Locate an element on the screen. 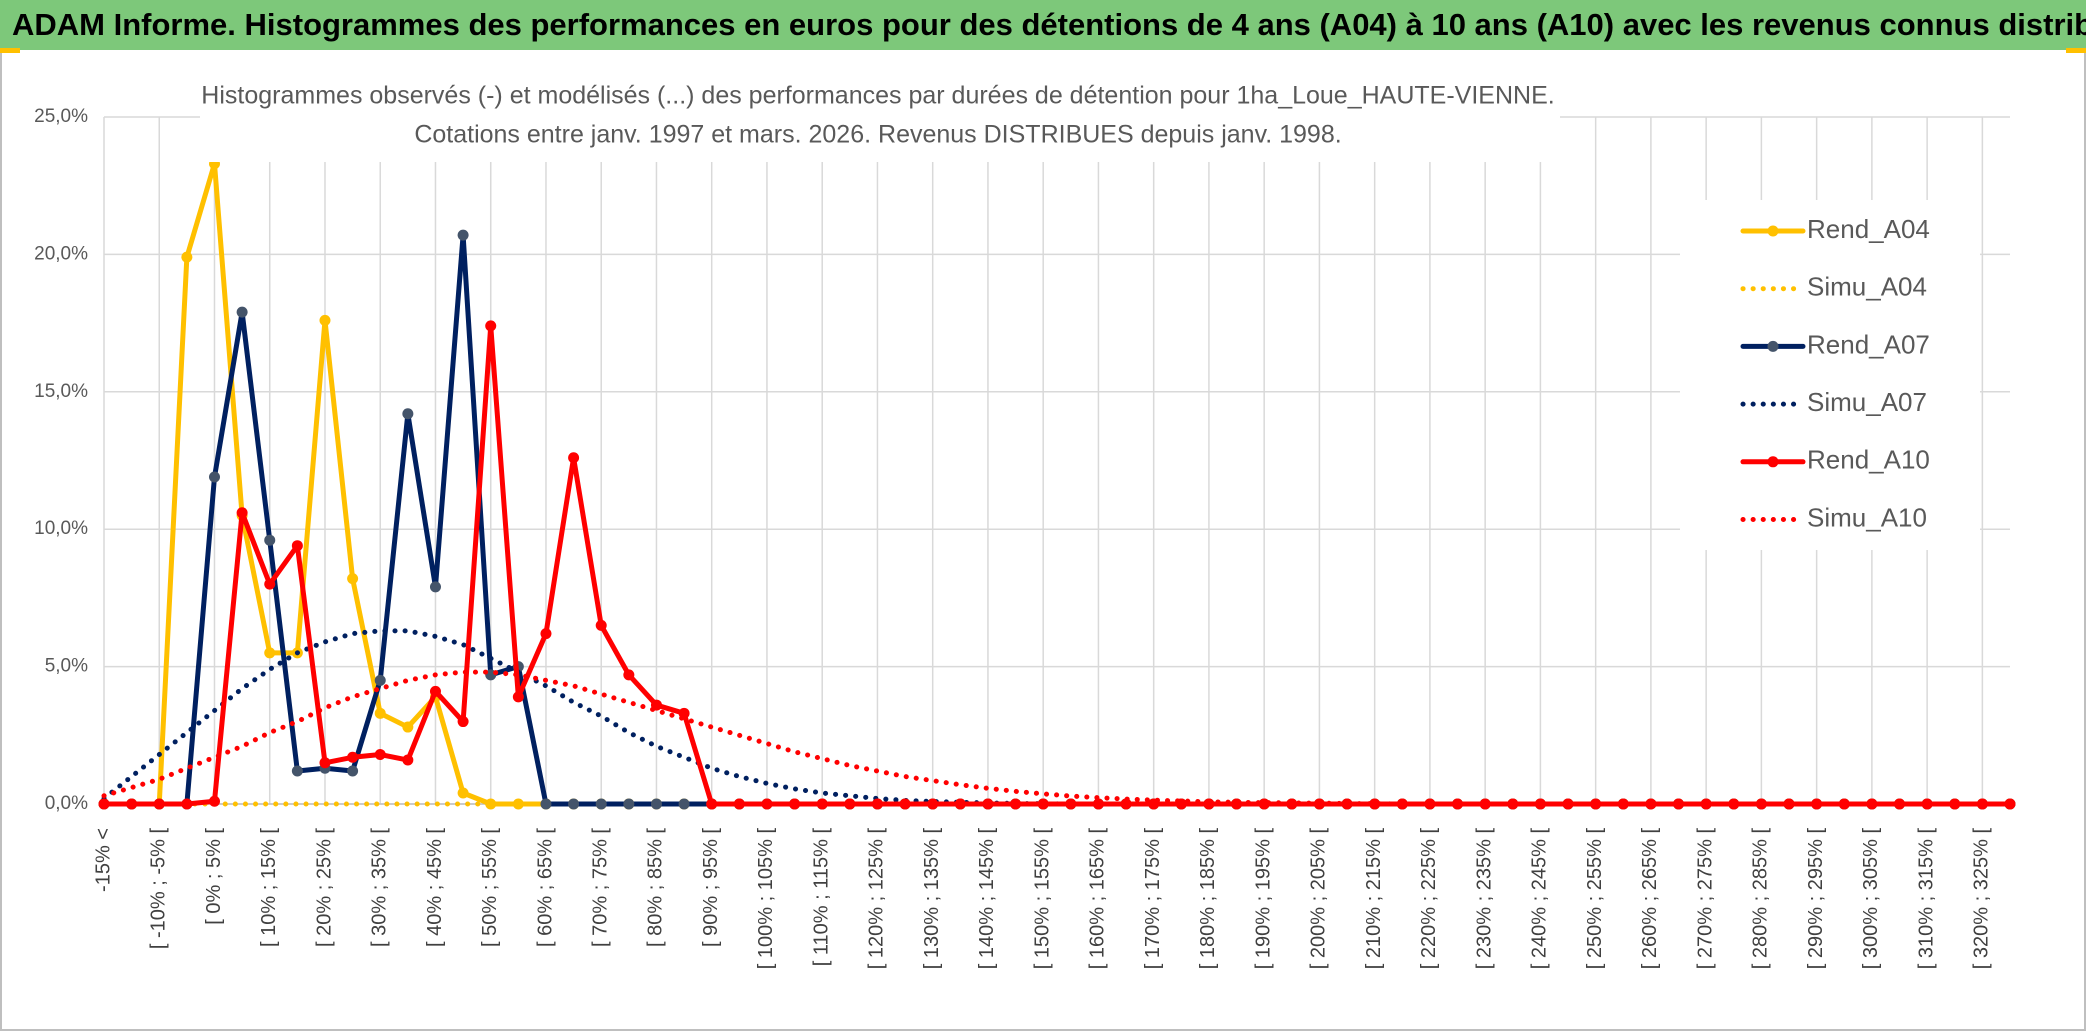 This screenshot has height=1031, width=2086. x-tick-label: [ 130% ; 135% [ is located at coordinates (932, 899).